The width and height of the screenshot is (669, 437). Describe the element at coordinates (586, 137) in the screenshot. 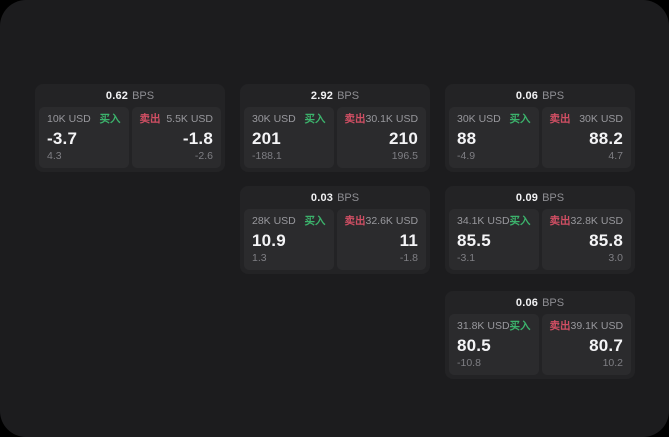

I see `sell-cell: 卖出 30K USD 88.2 4.7` at that location.